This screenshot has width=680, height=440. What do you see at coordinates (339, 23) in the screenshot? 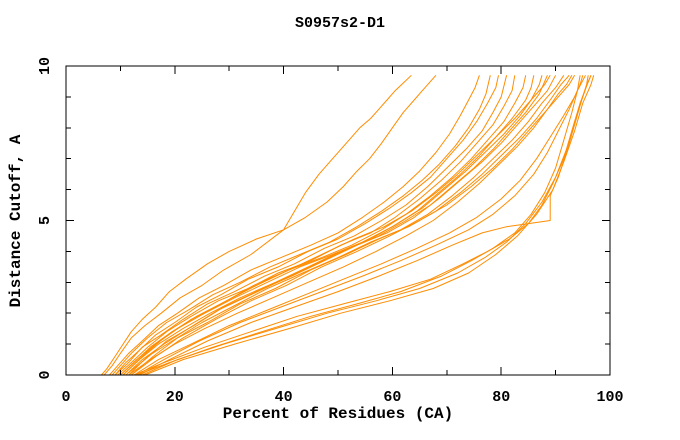
I see `chart-title: S0957s2-D1` at bounding box center [339, 23].